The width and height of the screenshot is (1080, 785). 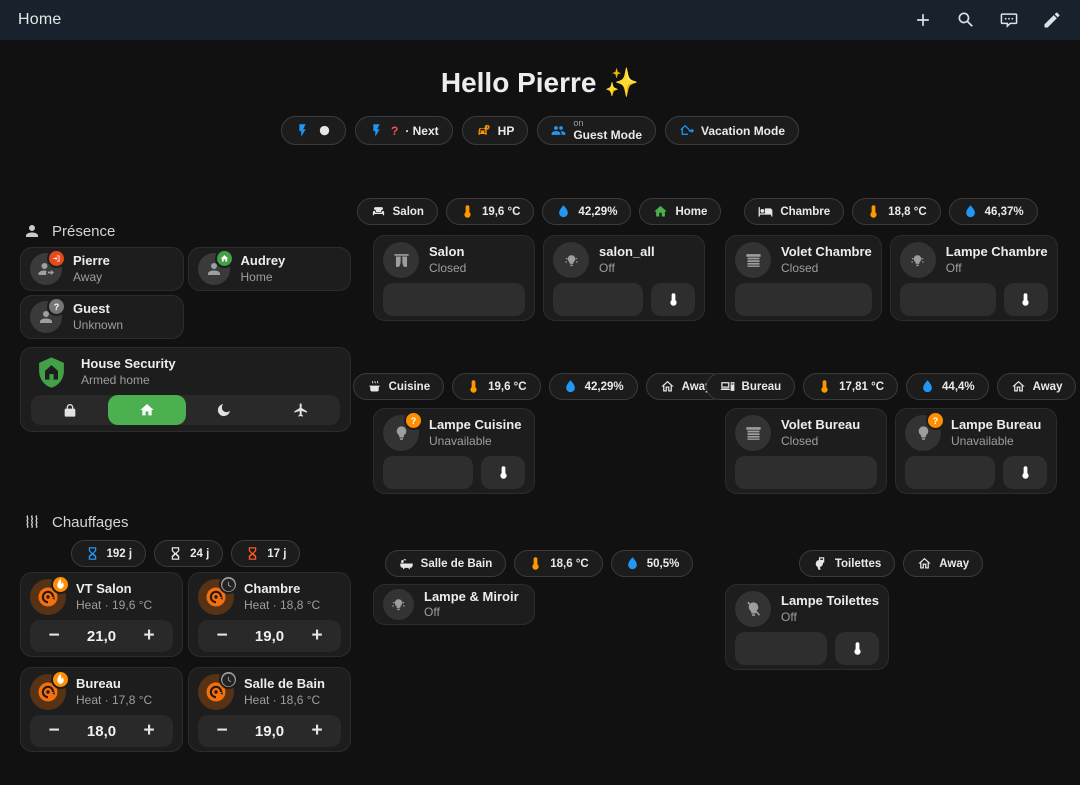 What do you see at coordinates (803, 260) in the screenshot?
I see `entity-head: Volet Chambre Closed` at bounding box center [803, 260].